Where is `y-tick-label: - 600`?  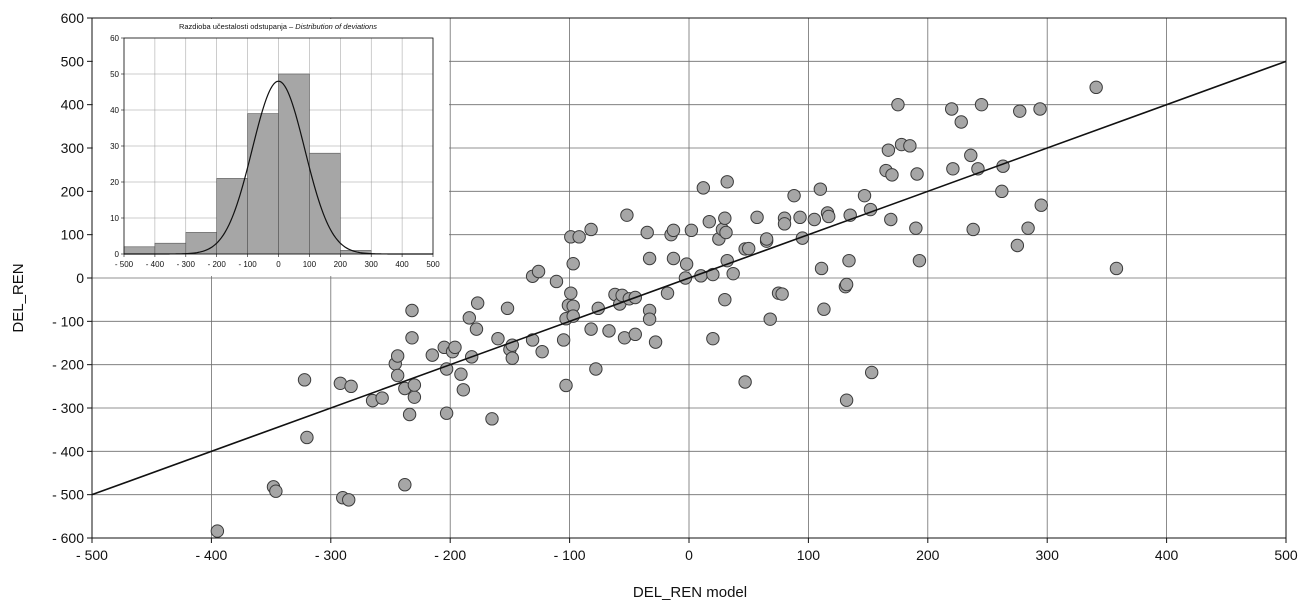 y-tick-label: - 600 is located at coordinates (68, 538).